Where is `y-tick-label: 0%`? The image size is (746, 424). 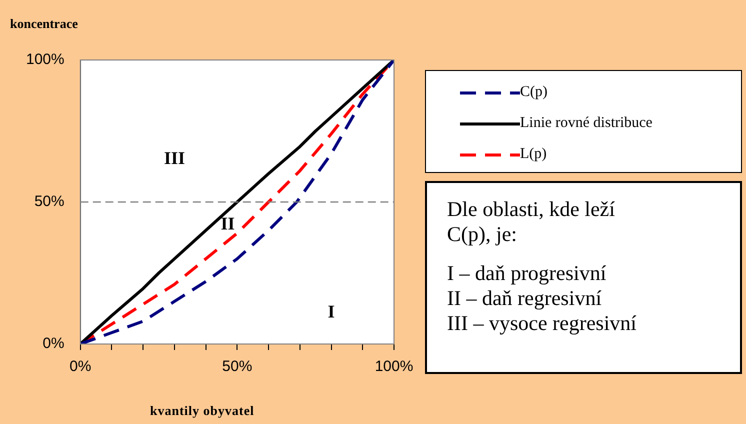 y-tick-label: 0% is located at coordinates (53, 343).